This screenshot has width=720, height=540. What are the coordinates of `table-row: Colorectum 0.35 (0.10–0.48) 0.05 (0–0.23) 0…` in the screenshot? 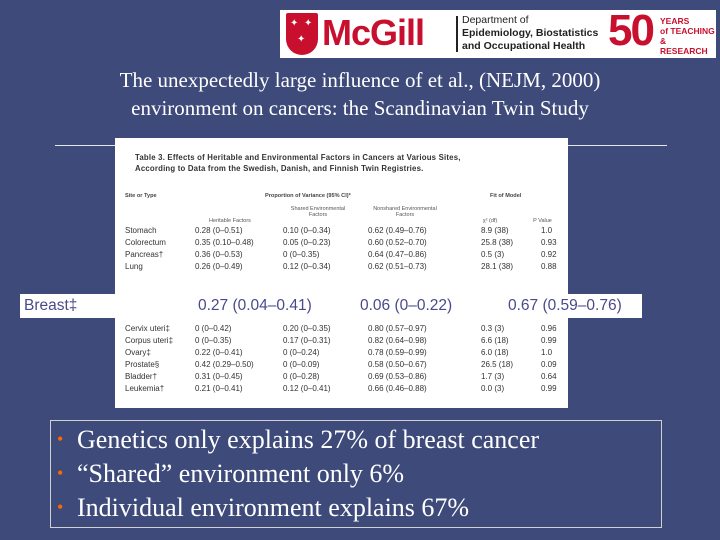 It's located at (341, 242).